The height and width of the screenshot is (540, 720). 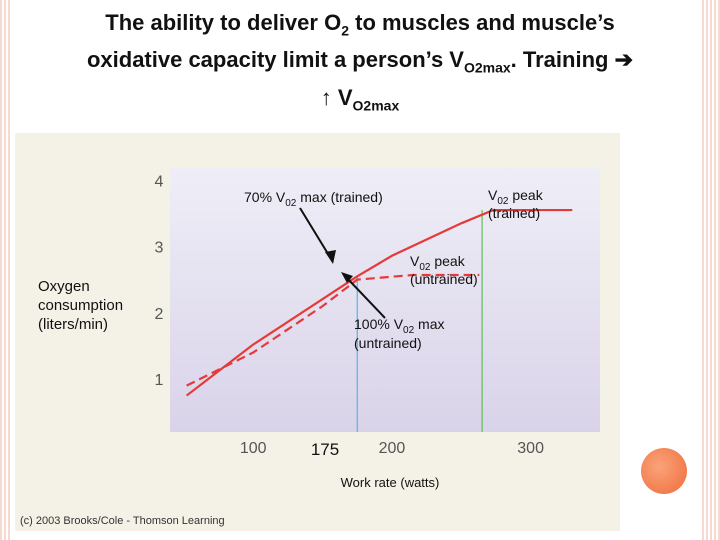 What do you see at coordinates (388, 343) in the screenshot?
I see `annotation-100-untrained-line2: (untrained)` at bounding box center [388, 343].